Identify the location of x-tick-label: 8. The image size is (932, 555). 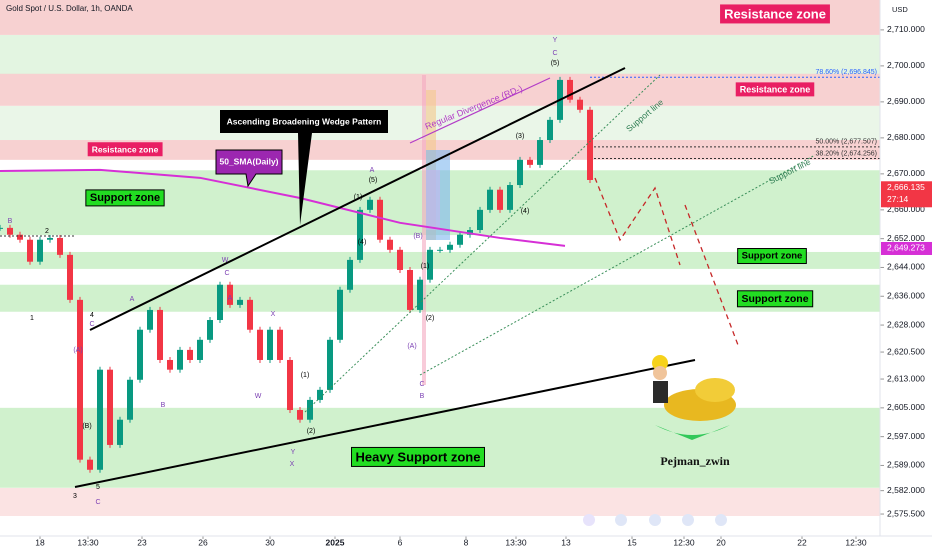
(466, 542).